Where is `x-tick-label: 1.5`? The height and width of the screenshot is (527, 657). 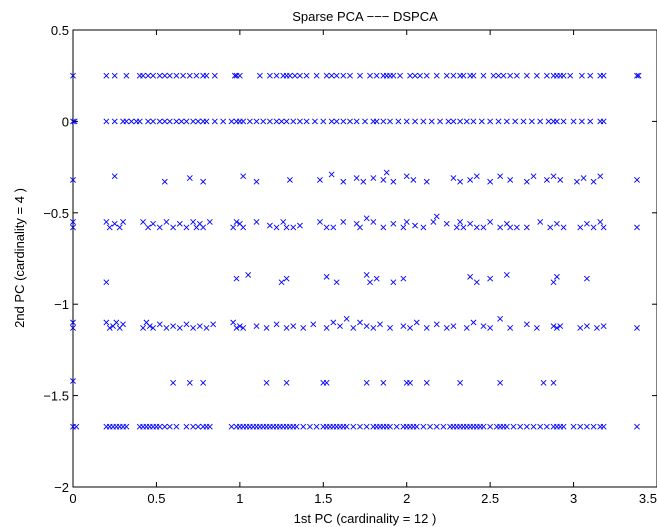
x-tick-label: 1.5 is located at coordinates (323, 498).